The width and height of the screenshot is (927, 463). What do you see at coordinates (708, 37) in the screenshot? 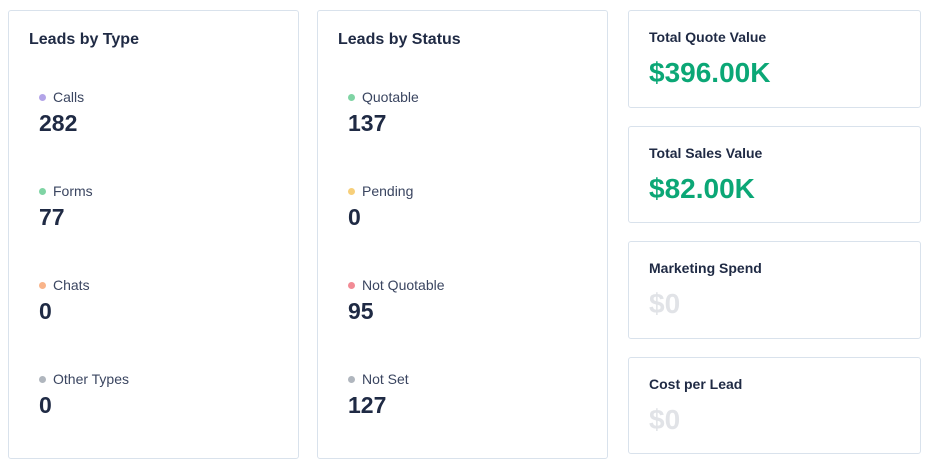
I see `metric-label: Total Quote Value` at bounding box center [708, 37].